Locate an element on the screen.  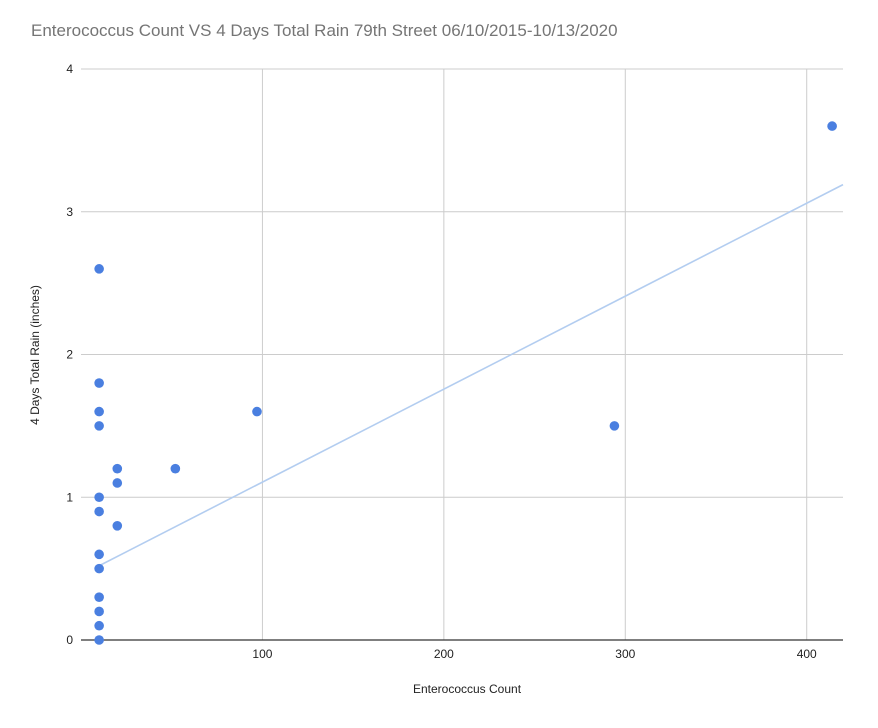
x-tick-label: 300 is located at coordinates (625, 654).